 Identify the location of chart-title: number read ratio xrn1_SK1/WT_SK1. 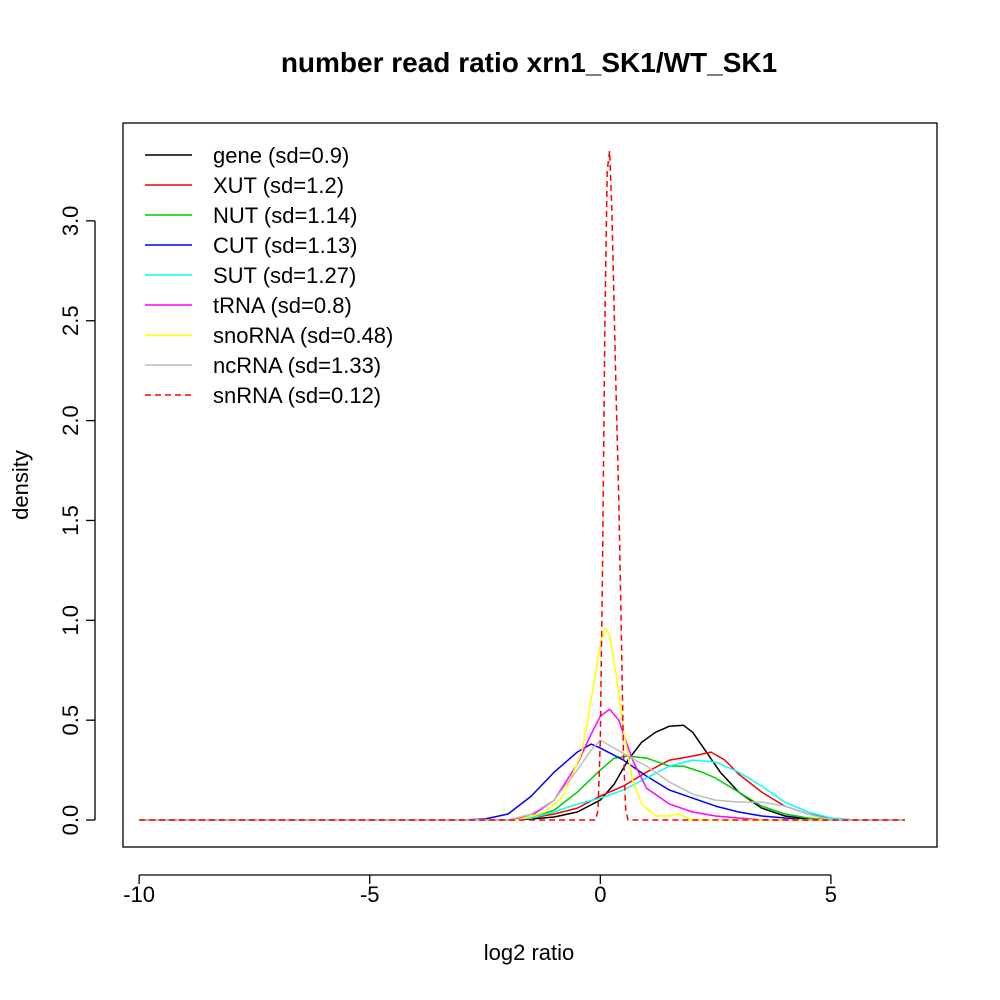
(529, 62).